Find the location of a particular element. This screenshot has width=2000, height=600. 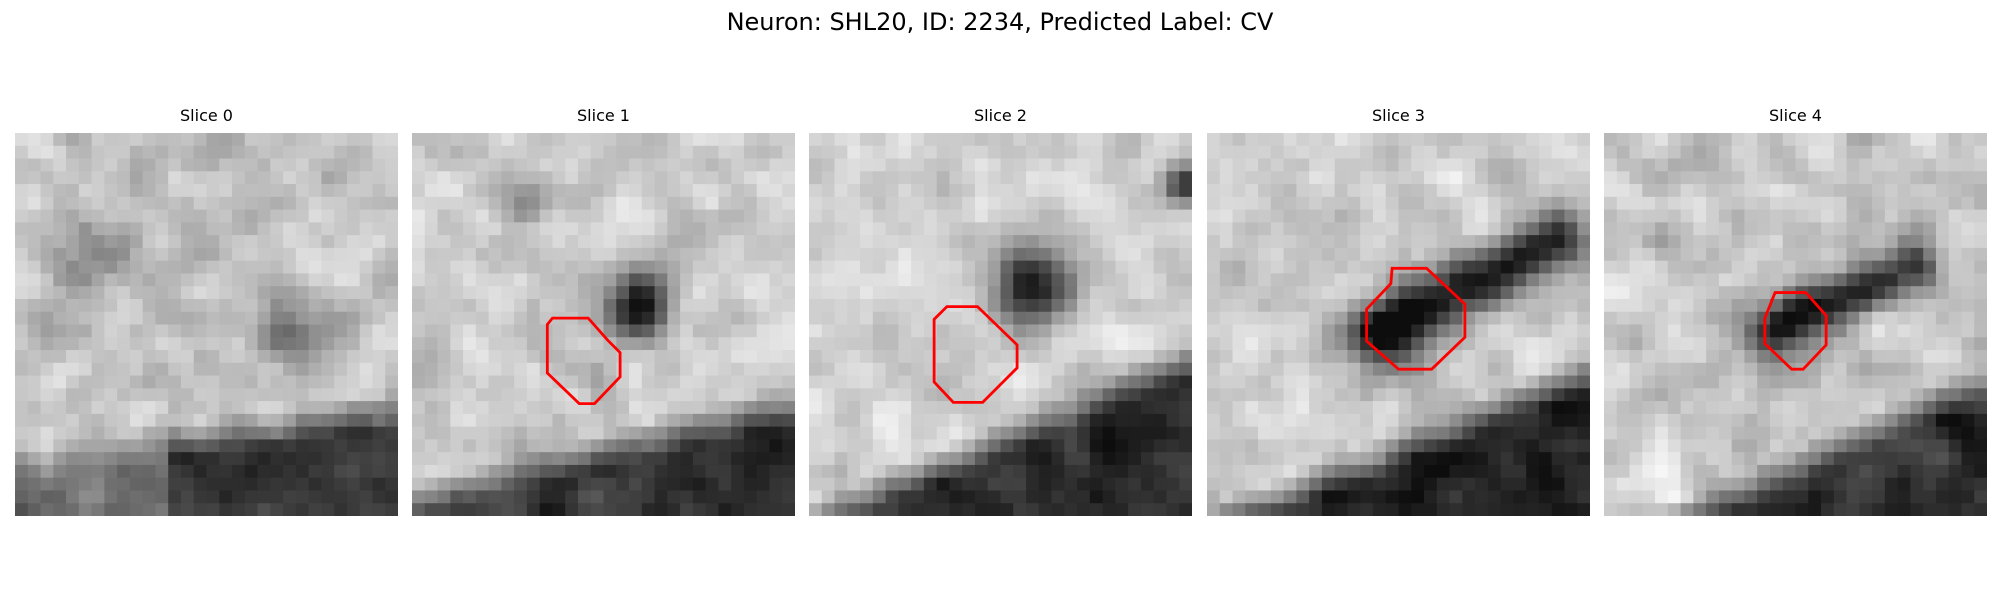

slice-title: Slice 4 is located at coordinates (1795, 116).